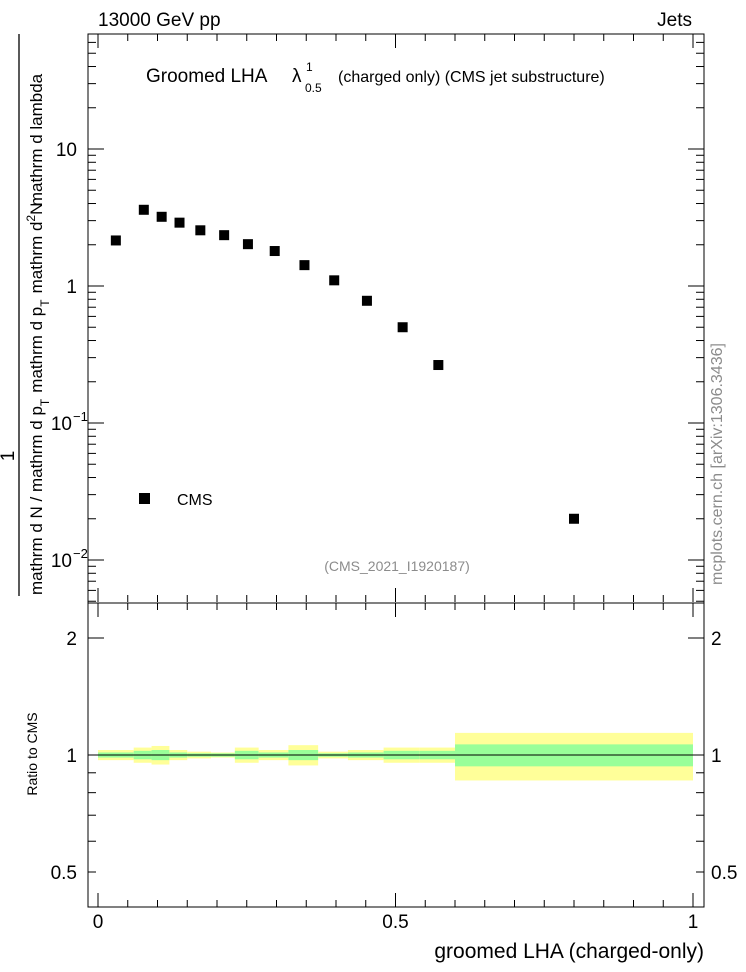  Describe the element at coordinates (36, 258) in the screenshot. I see `y-label-num-a: mathrm d` at that location.